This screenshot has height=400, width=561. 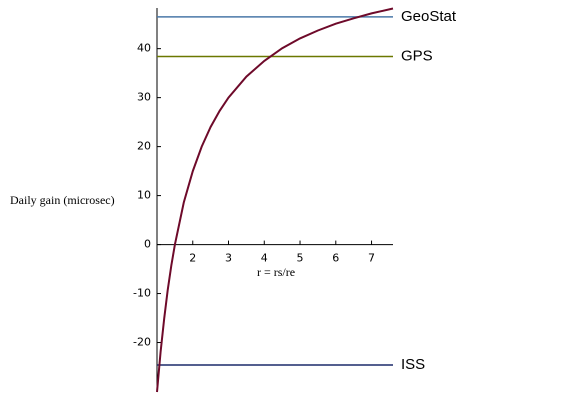 What do you see at coordinates (417, 55) in the screenshot?
I see `reference-label: GPS` at bounding box center [417, 55].